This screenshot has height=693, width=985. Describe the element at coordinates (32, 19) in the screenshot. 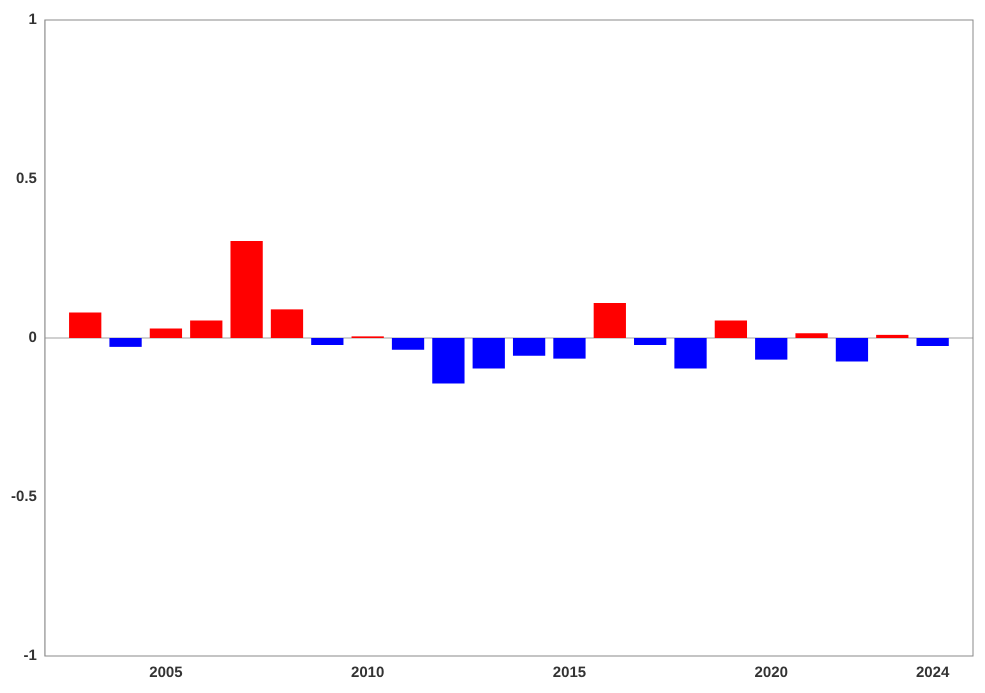

I see `y-tick-label: 1` at that location.